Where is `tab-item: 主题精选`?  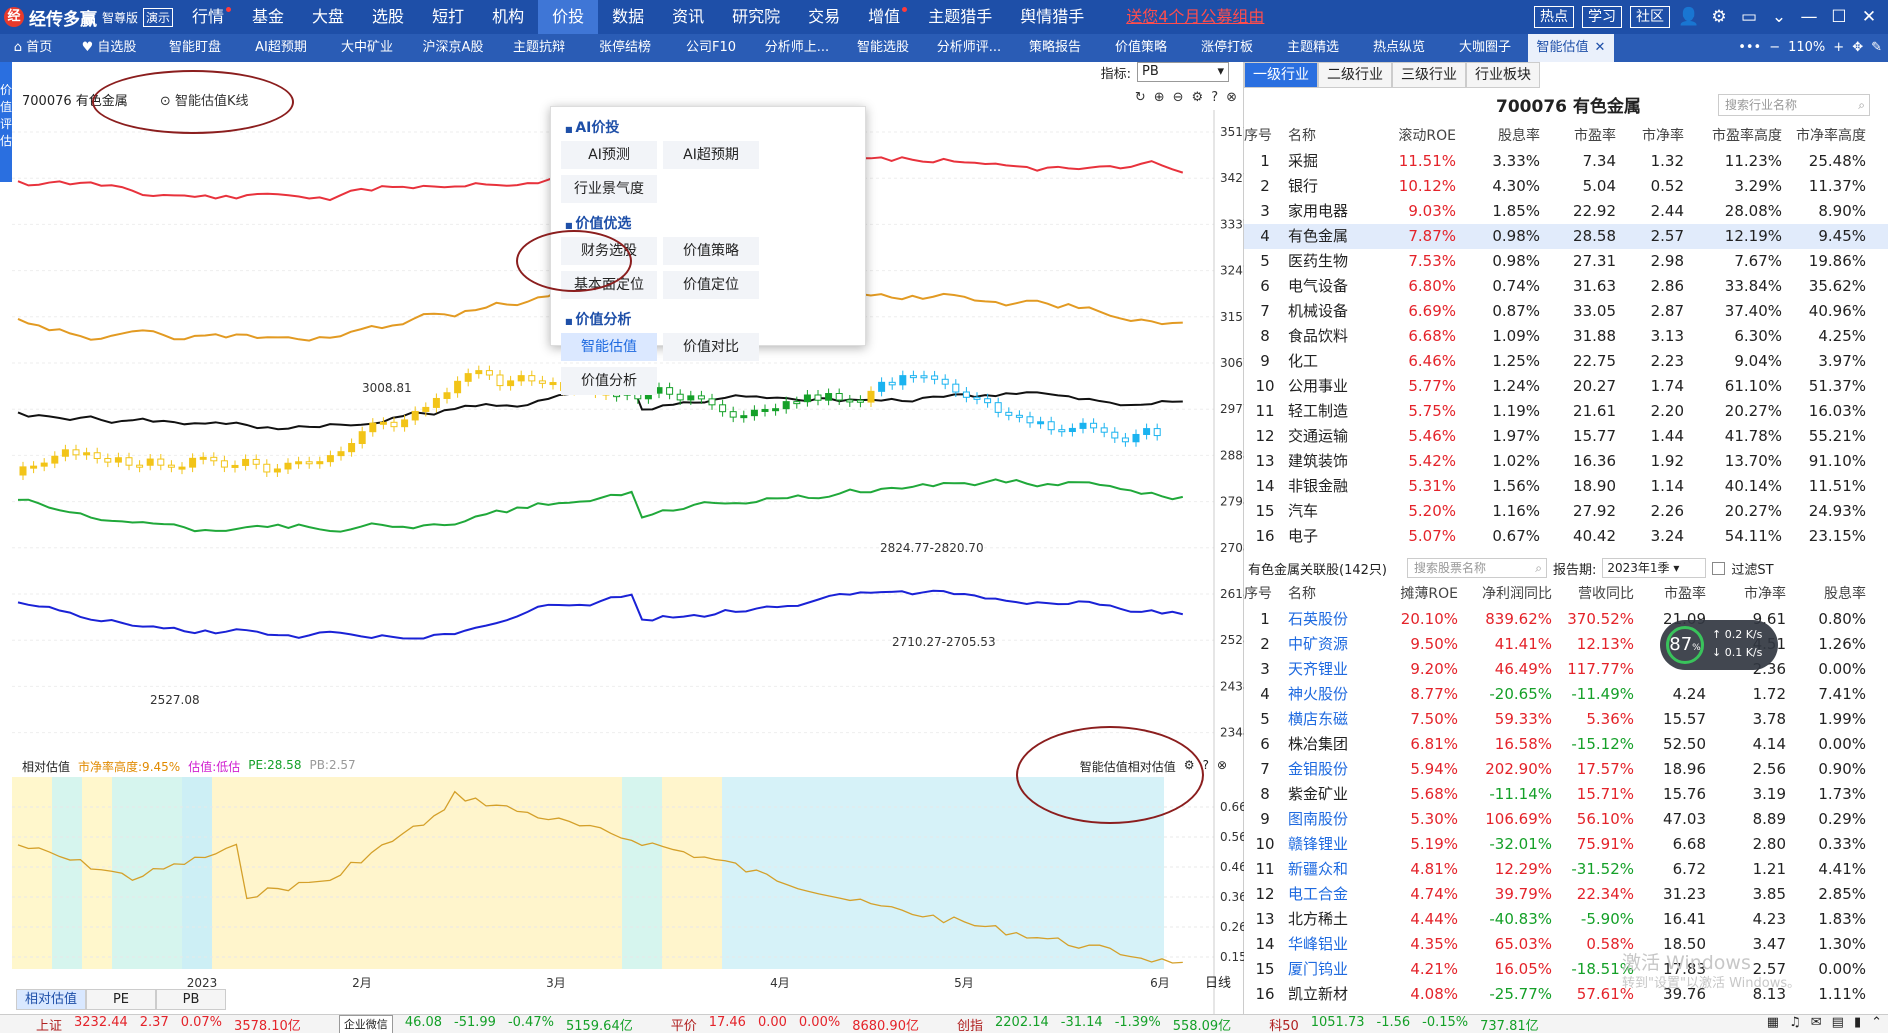
tab-item: 主题精选 is located at coordinates (1313, 48).